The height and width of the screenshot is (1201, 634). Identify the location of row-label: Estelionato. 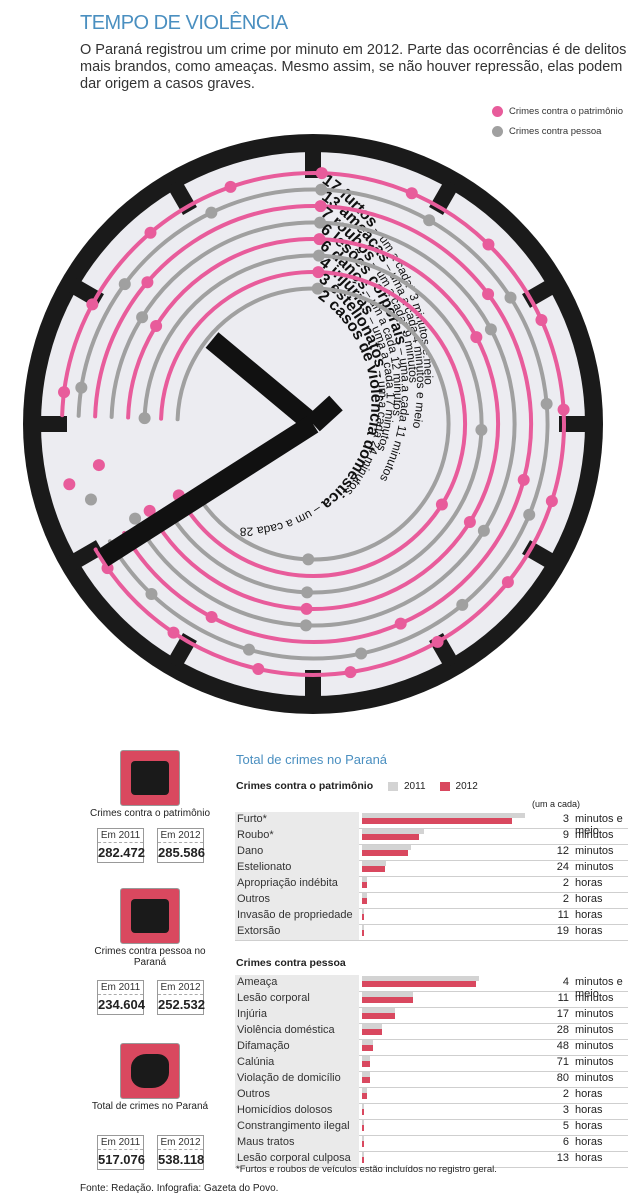
(264, 867).